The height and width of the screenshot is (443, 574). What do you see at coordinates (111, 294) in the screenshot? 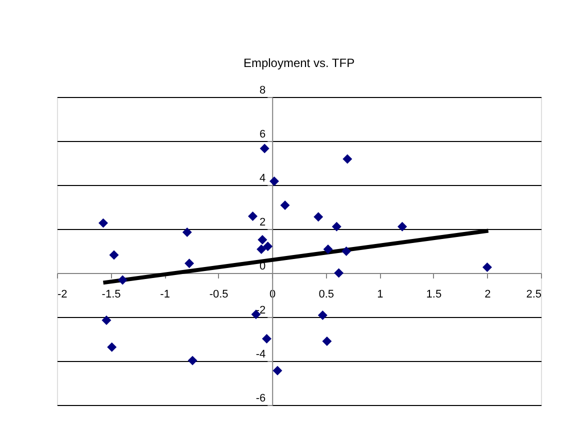
I see `x-tick-label: -1.5` at bounding box center [111, 294].